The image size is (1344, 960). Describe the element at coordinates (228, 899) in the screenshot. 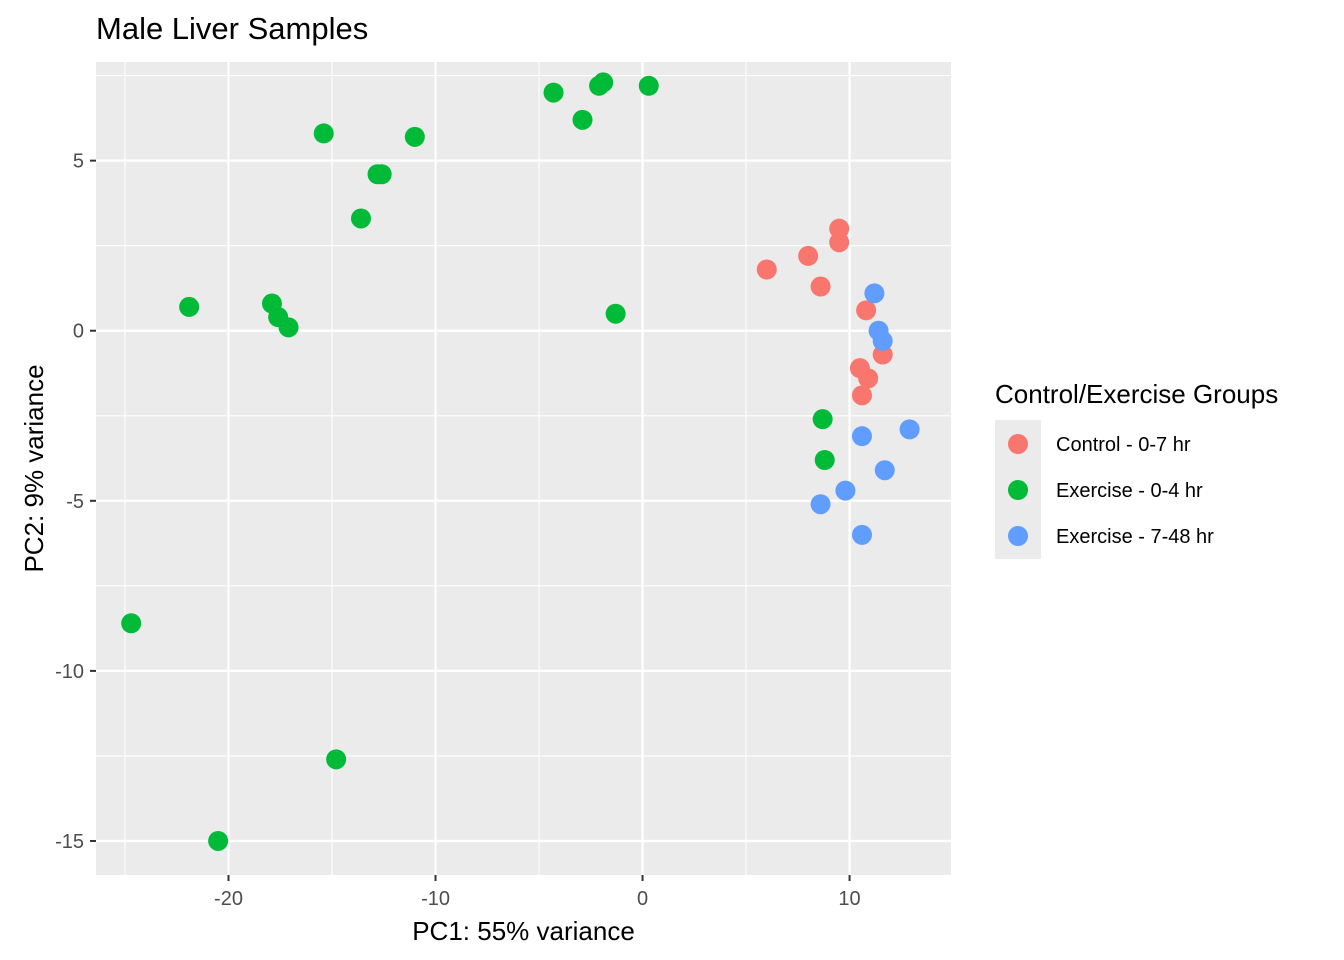

I see `x-tick-label: -20` at that location.